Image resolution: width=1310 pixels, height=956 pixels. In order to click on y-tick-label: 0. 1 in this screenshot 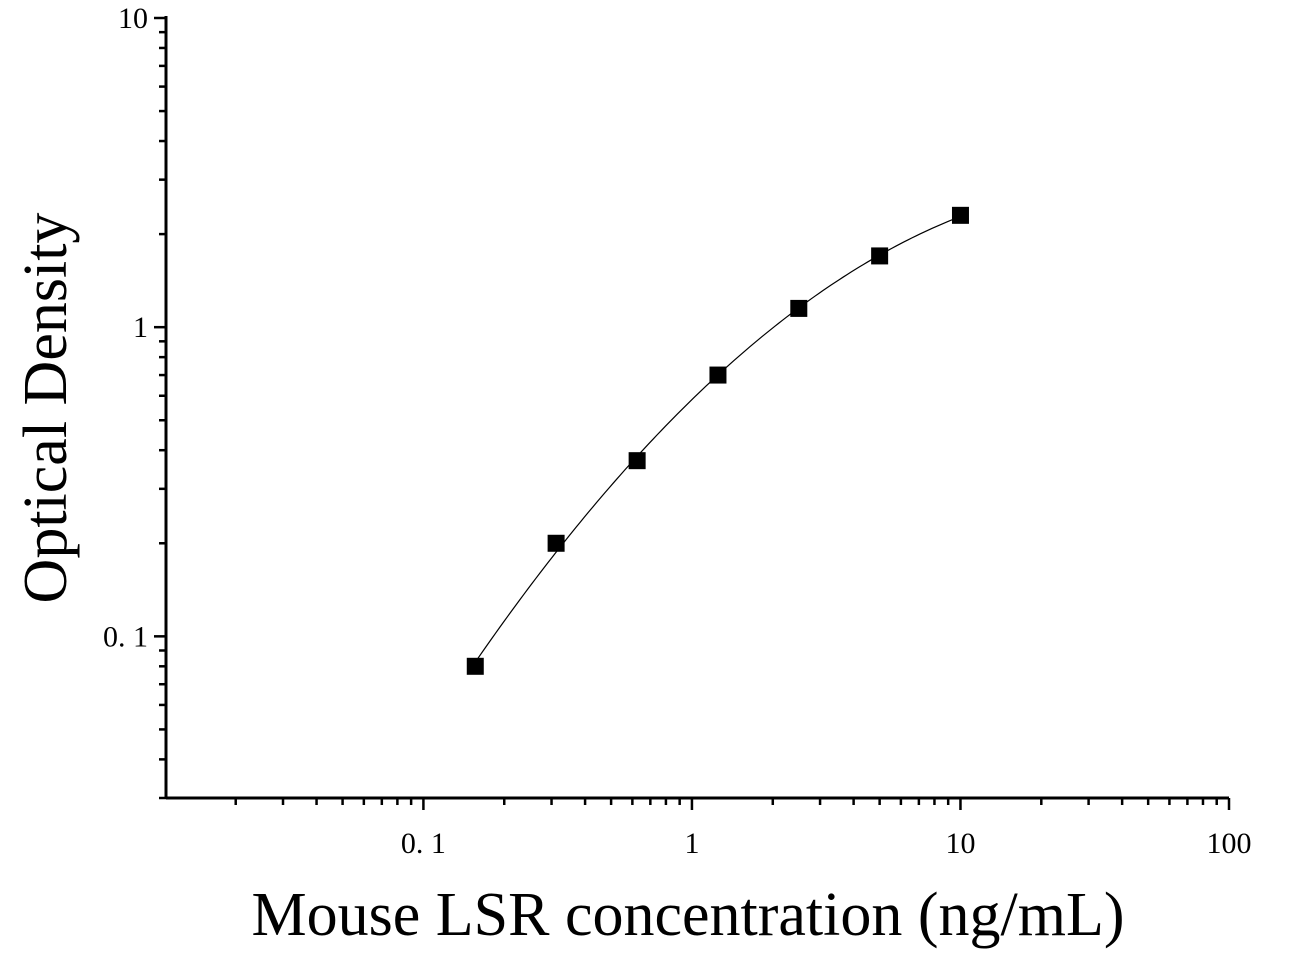, I will do `click(125, 636)`.